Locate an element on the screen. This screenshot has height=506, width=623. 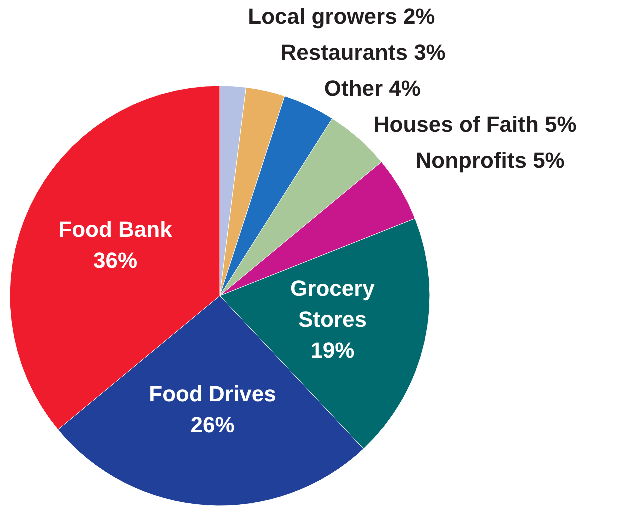
data-label: 36% is located at coordinates (115, 261).